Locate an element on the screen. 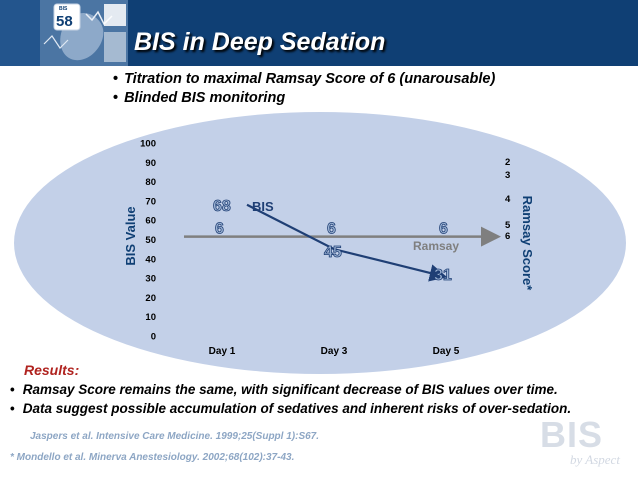  bis-data-label: 68 is located at coordinates (222, 206).